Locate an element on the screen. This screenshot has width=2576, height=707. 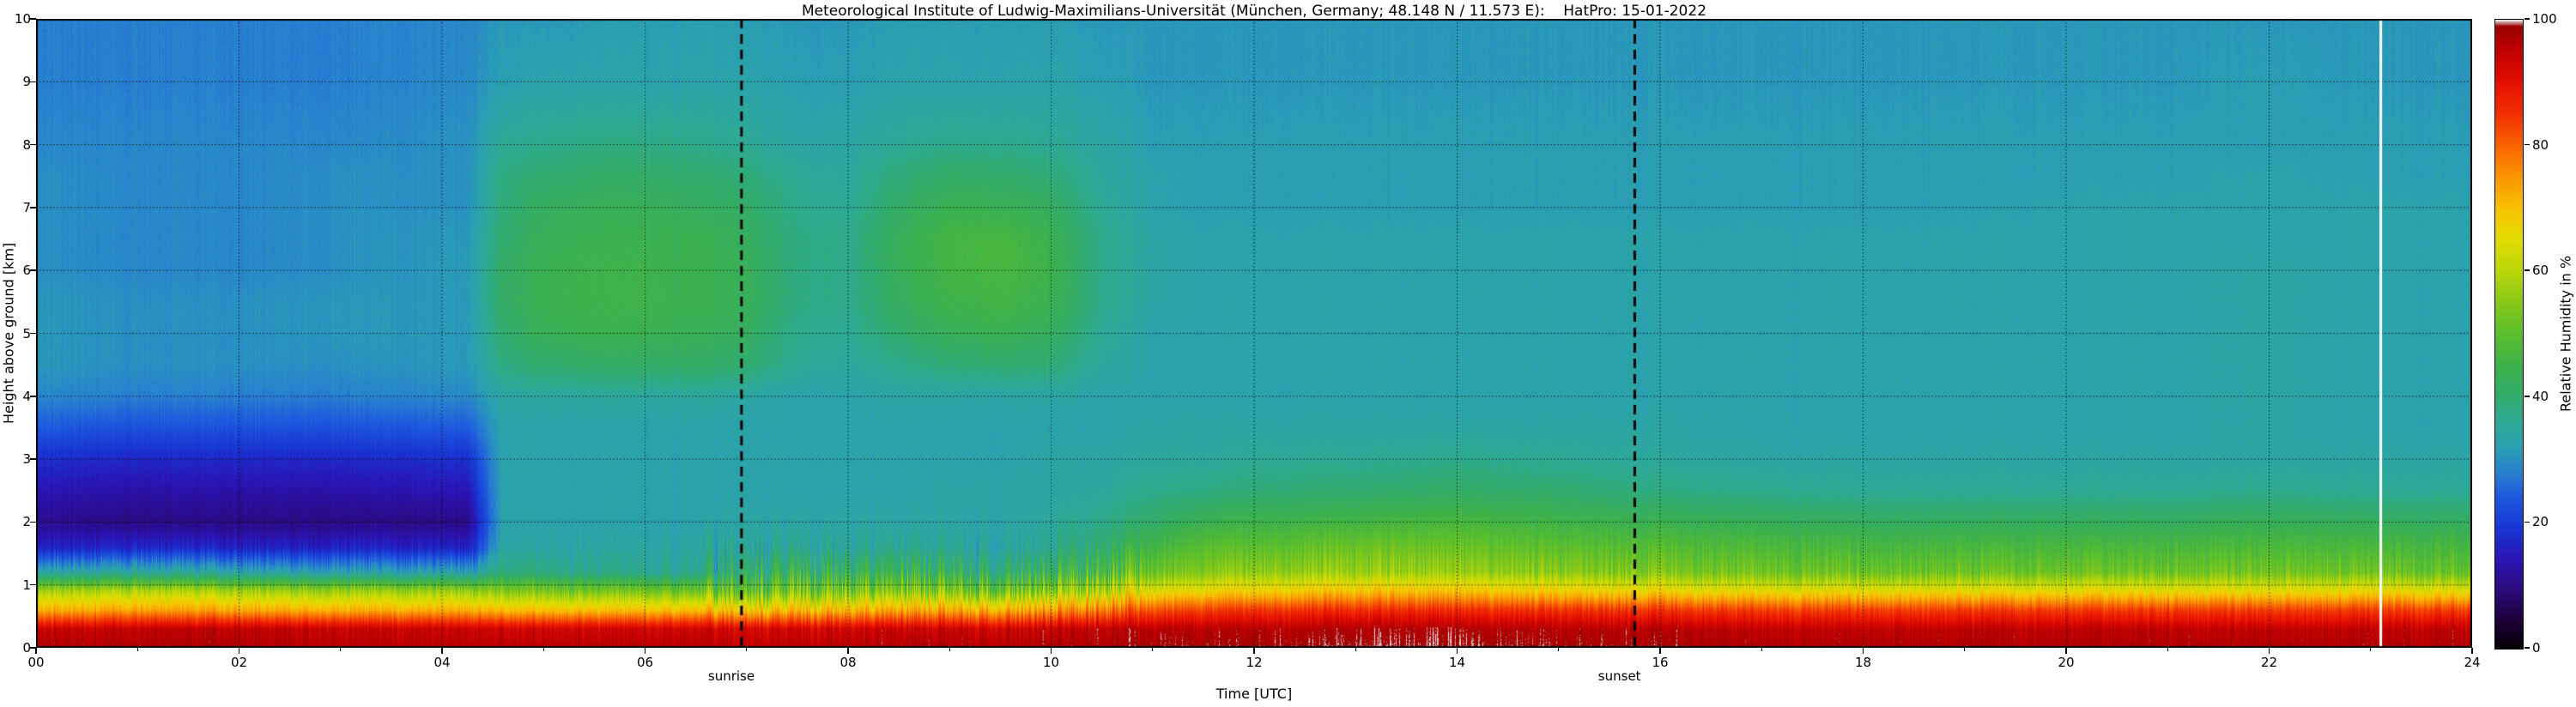
sunset-label: sunset is located at coordinates (1619, 676).